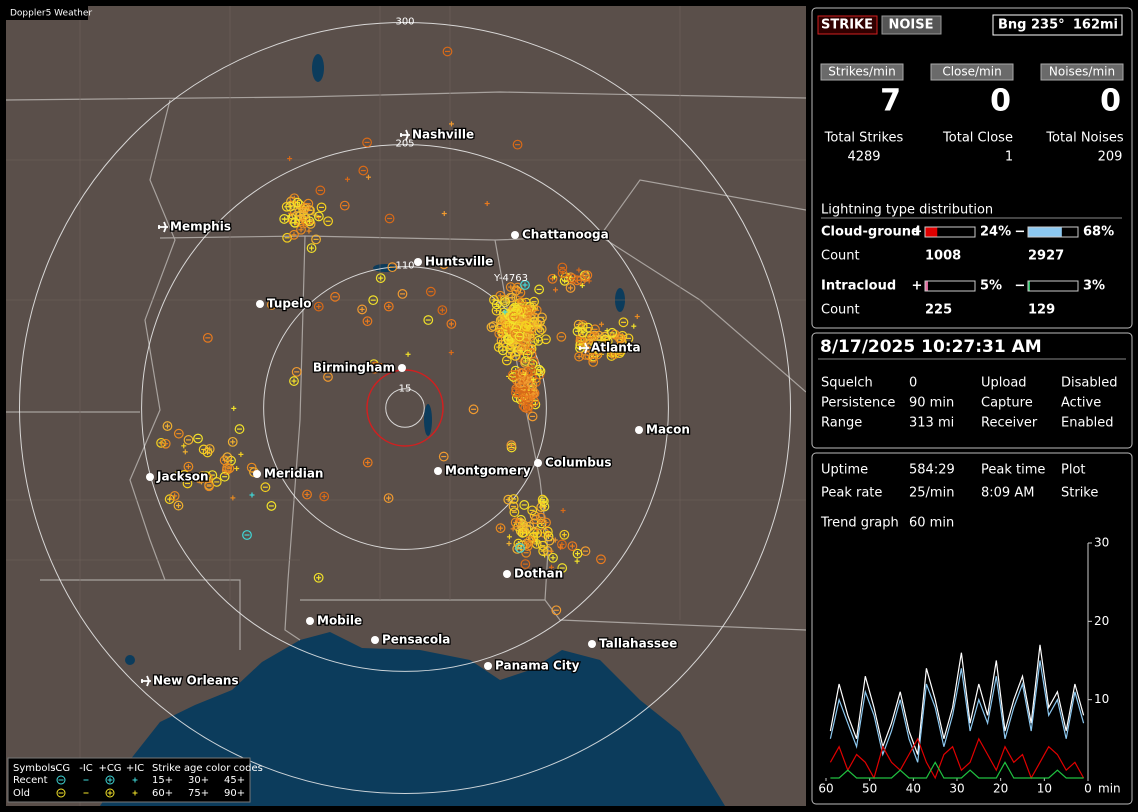 Image resolution: width=1138 pixels, height=812 pixels. What do you see at coordinates (1000, 789) in the screenshot?
I see `x-tick-label: 20` at bounding box center [1000, 789].